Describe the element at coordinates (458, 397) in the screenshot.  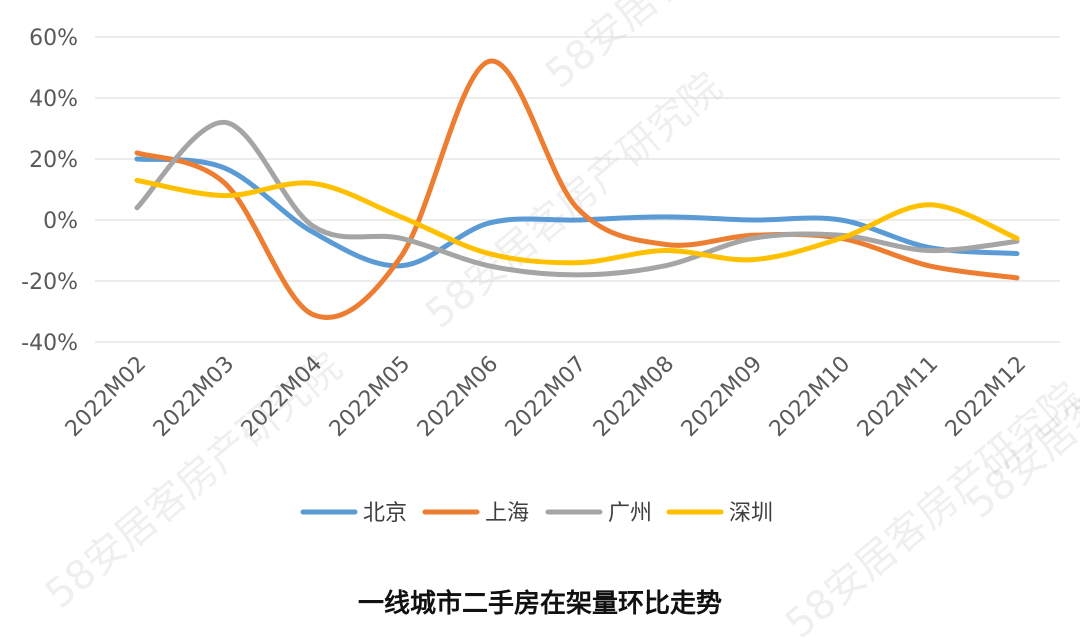
I see `x-tick-label: 2022M06` at that location.